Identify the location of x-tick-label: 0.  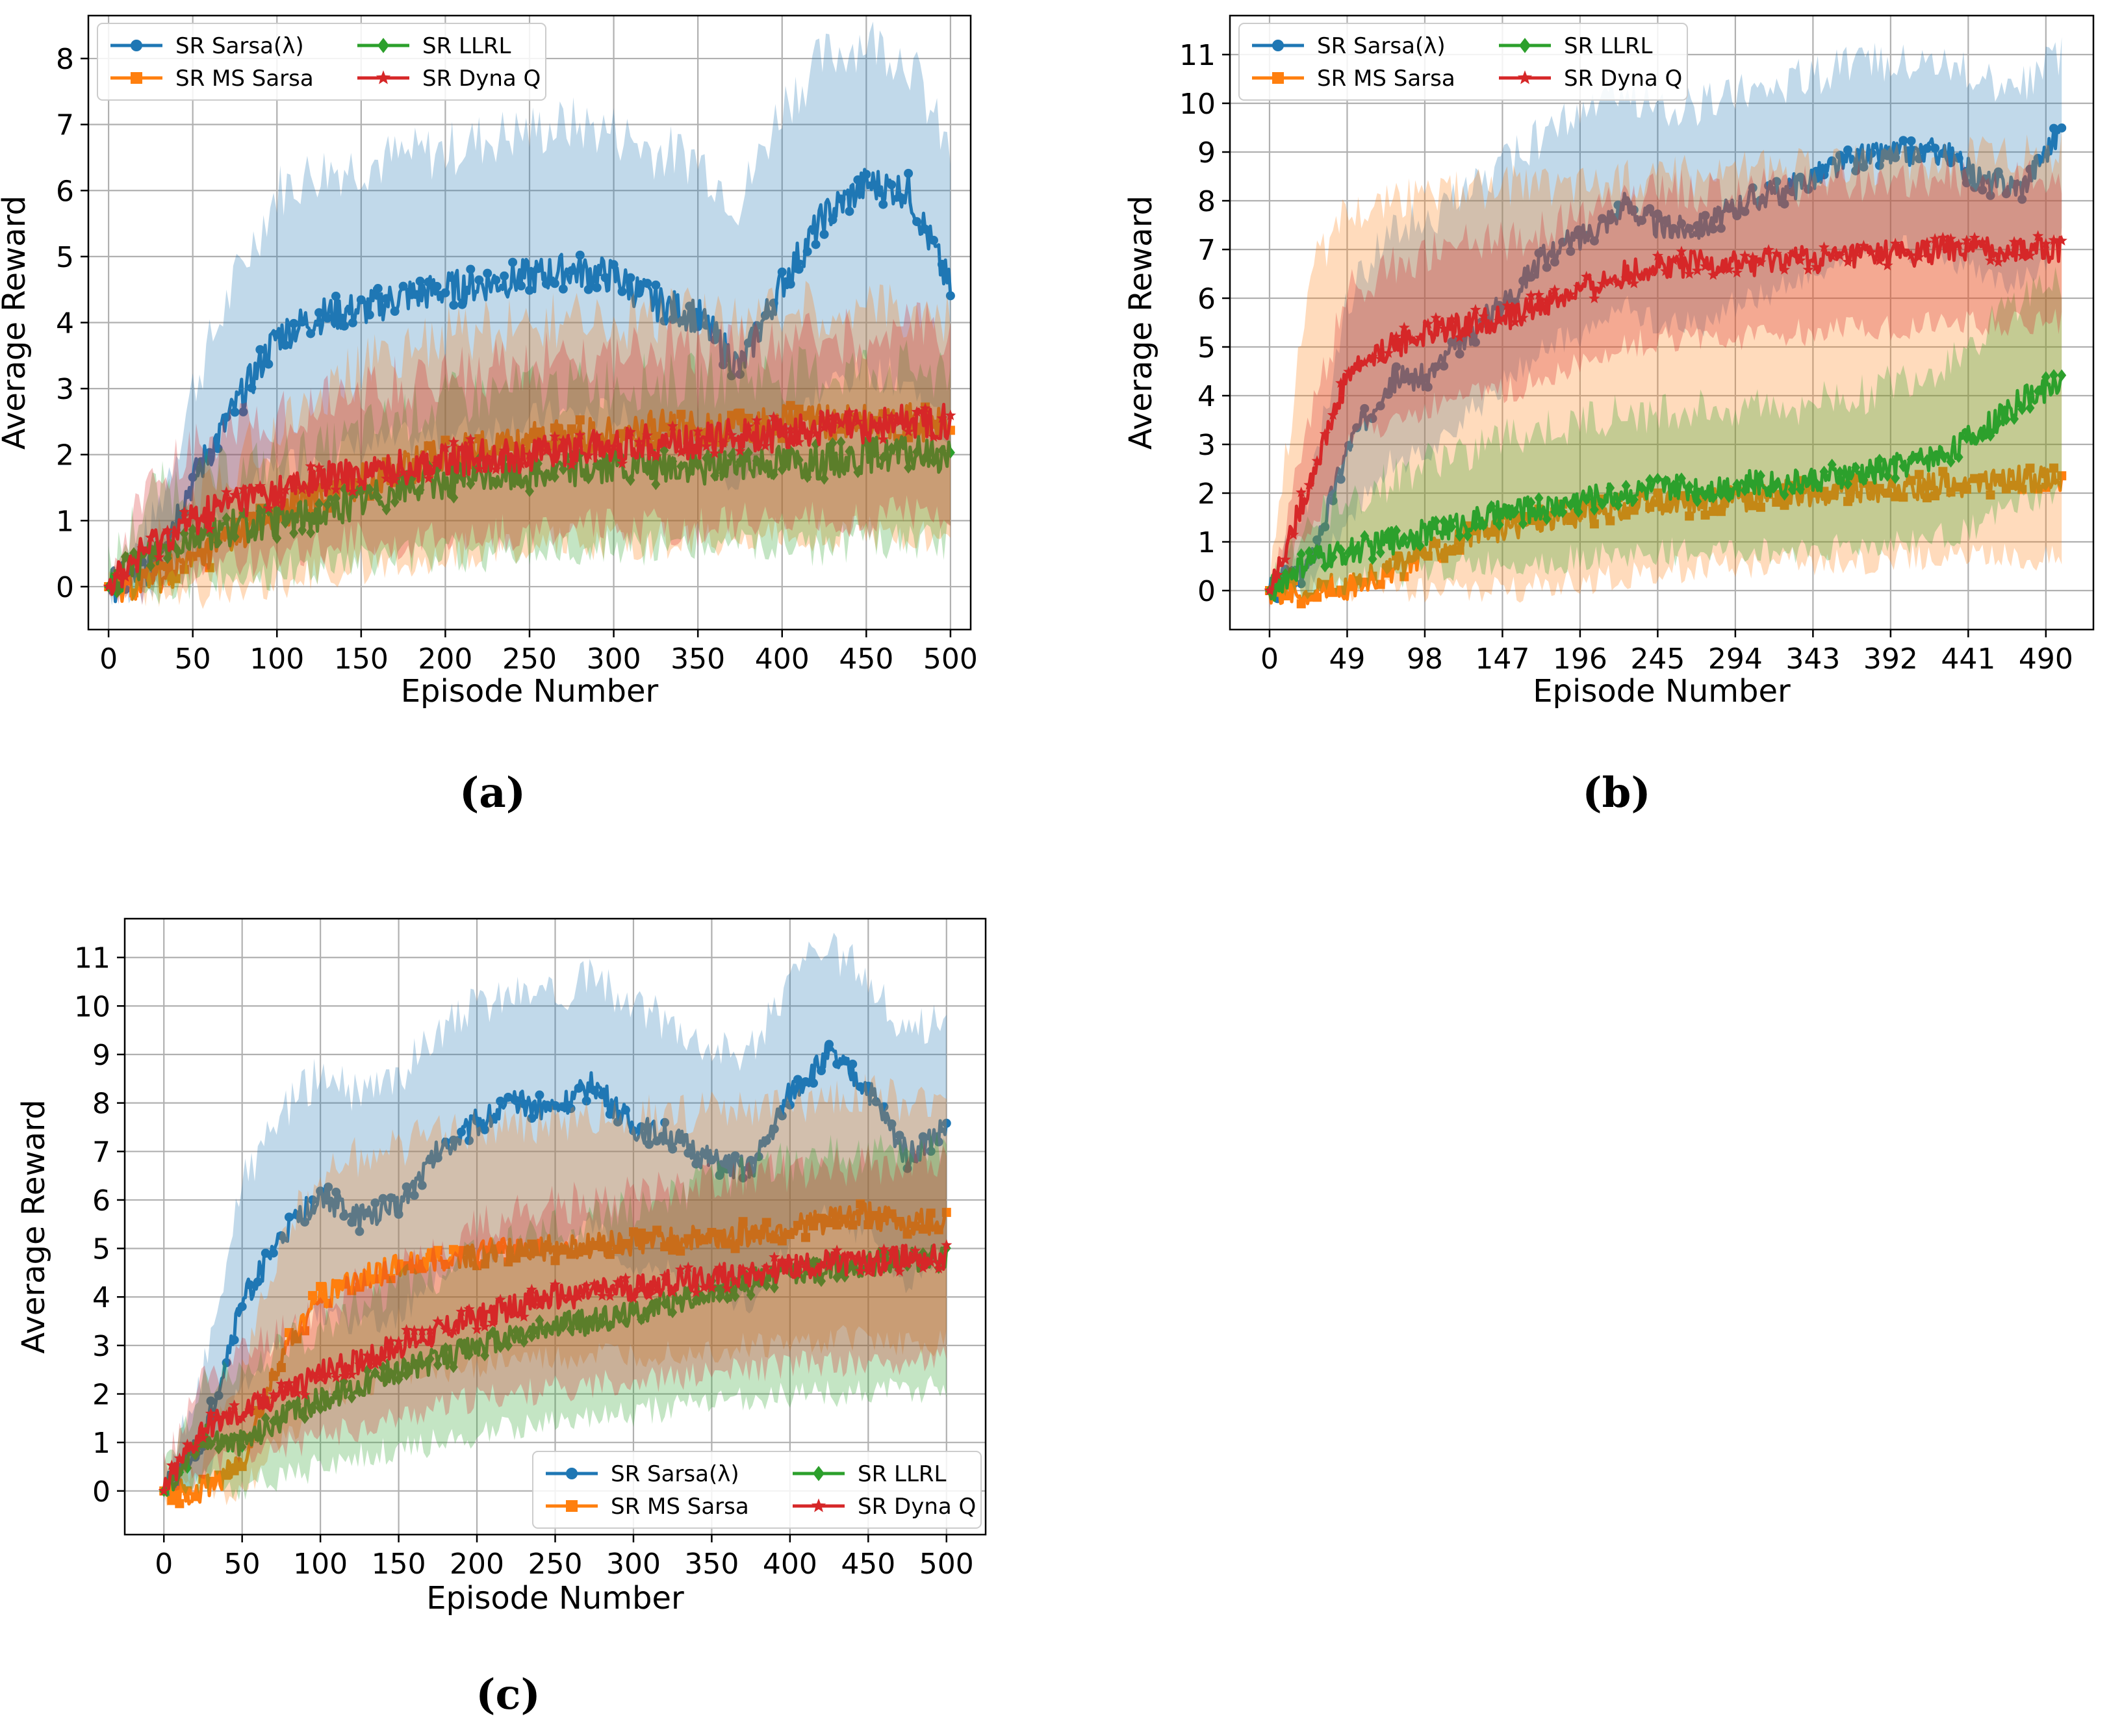
(108, 659).